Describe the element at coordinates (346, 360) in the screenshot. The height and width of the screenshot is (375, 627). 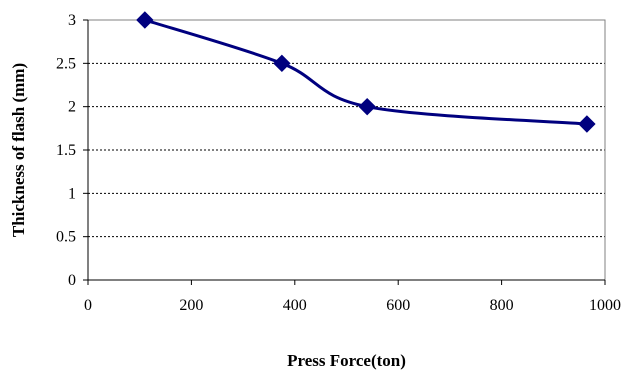
I see `x-axis-title: Press Force(ton)` at that location.